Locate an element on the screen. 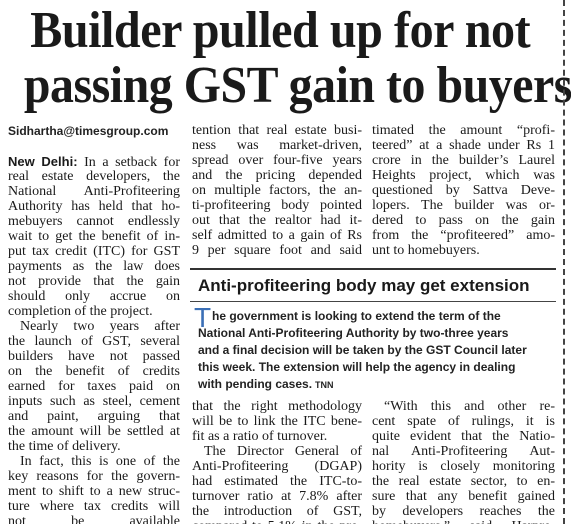 The height and width of the screenshot is (524, 571). text: dered to pass on the gain is located at coordinates (463, 220).